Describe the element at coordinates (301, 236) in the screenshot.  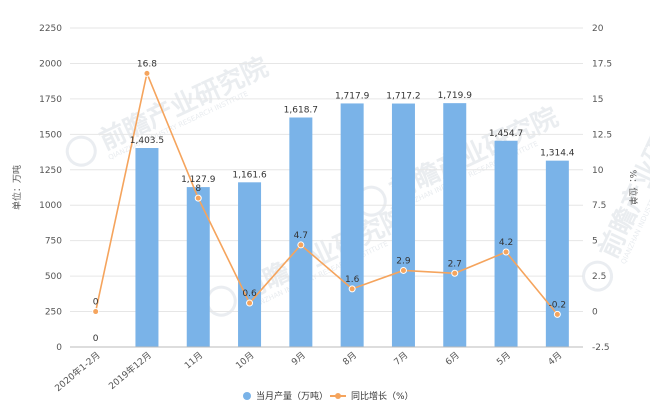
I see `line-value-label: 4.7` at that location.